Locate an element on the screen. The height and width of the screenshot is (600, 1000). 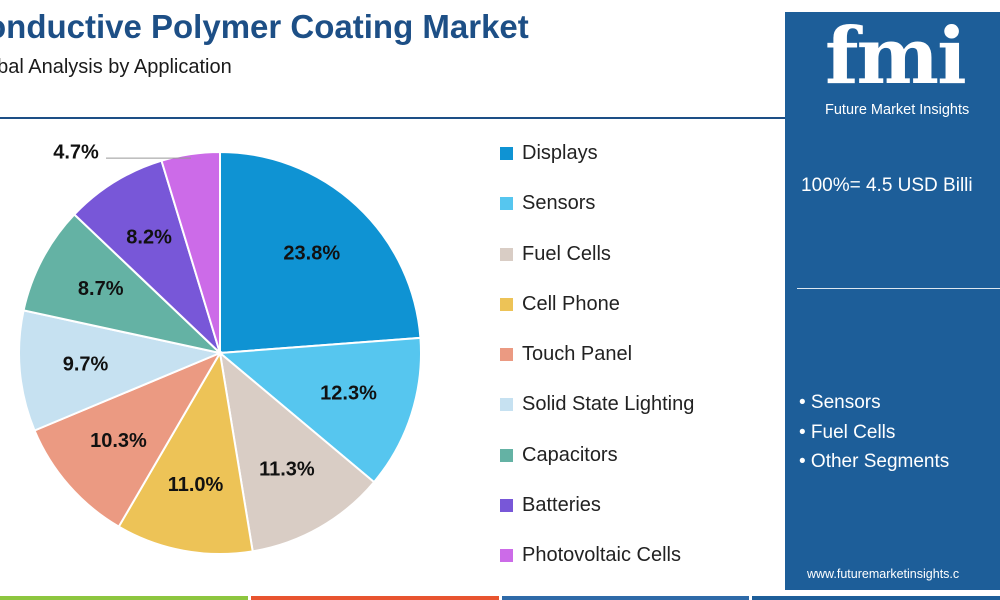
legend-label: Sensors is located at coordinates (559, 203).